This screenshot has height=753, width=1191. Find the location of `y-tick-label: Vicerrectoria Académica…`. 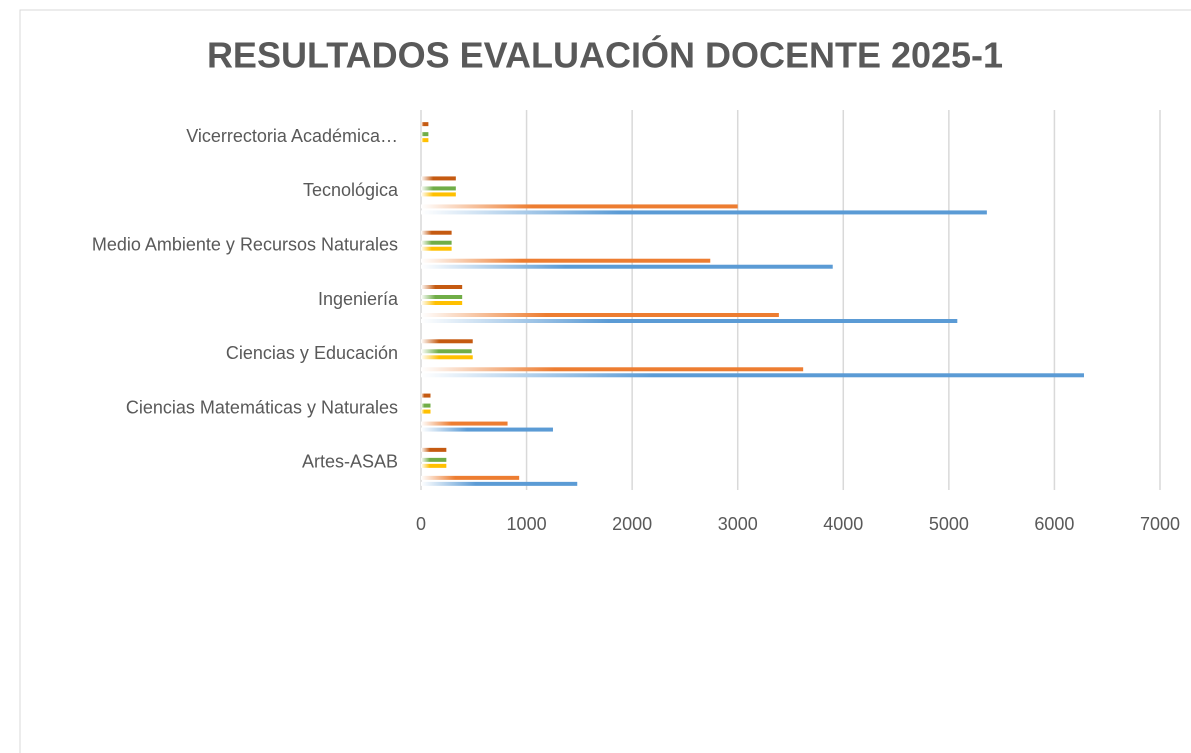

y-tick-label: Vicerrectoria Académica… is located at coordinates (292, 136).